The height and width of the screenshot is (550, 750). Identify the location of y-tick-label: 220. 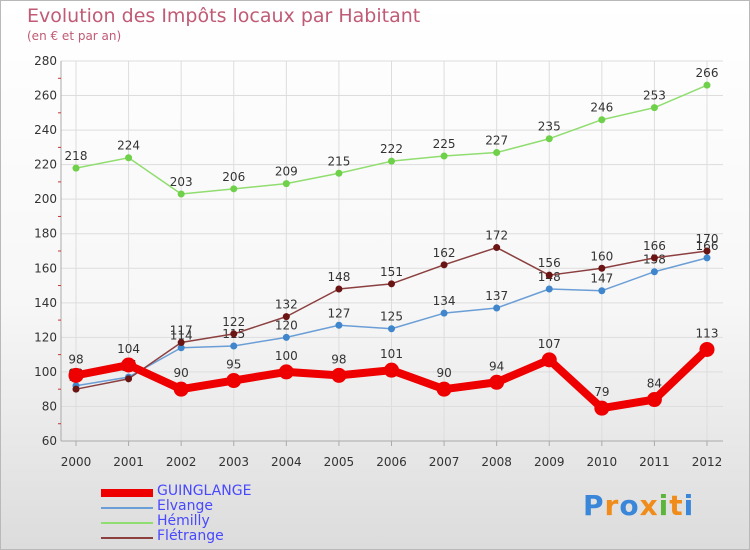
(45, 165).